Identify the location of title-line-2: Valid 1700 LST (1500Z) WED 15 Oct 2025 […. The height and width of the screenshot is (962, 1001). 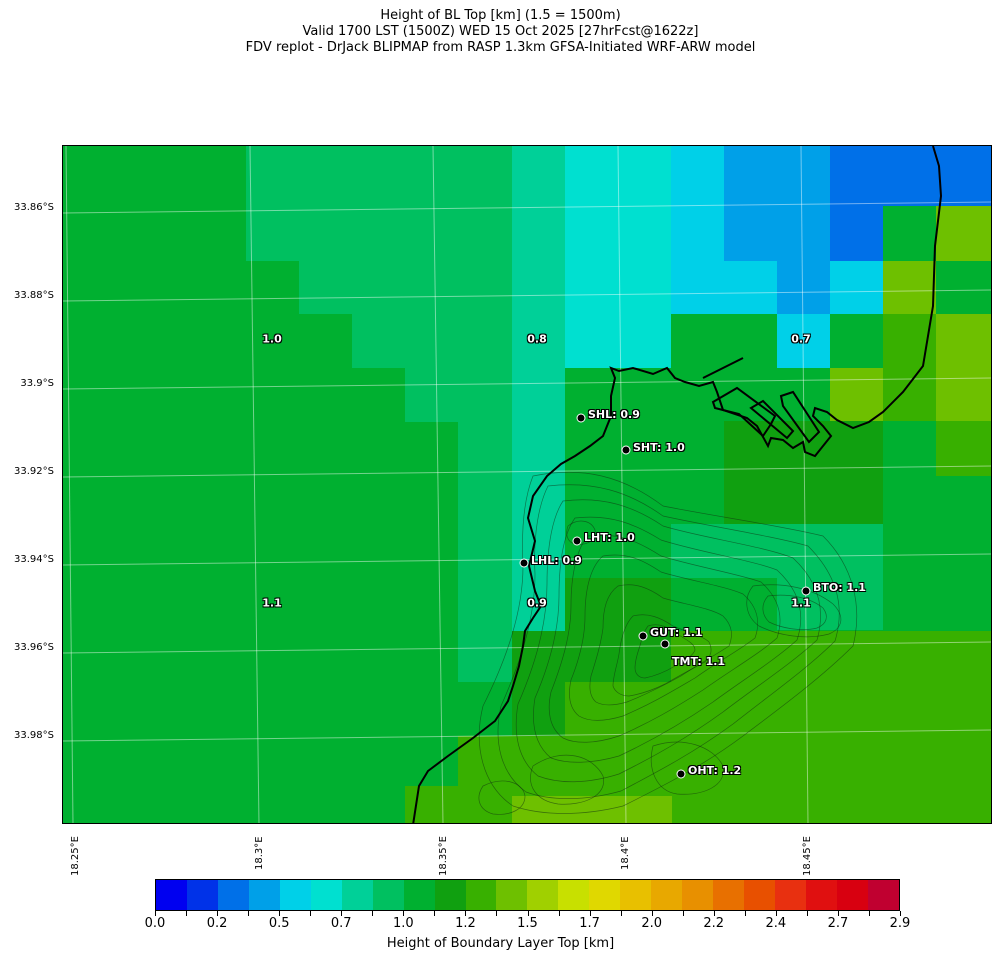
(500, 31).